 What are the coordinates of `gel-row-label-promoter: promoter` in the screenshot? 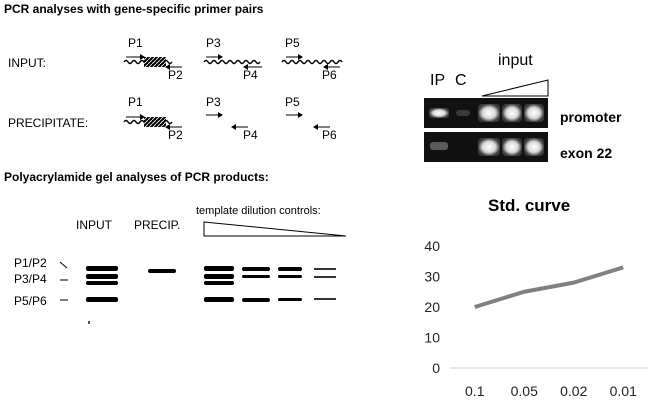 It's located at (591, 117).